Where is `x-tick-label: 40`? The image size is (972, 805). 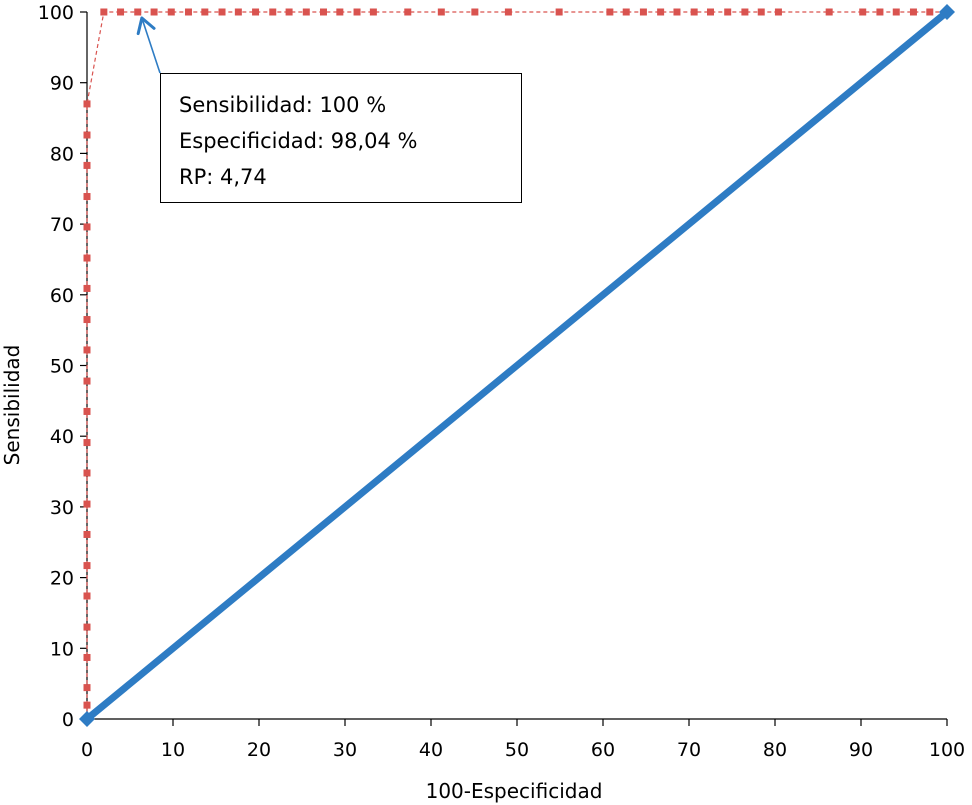
x-tick-label: 40 is located at coordinates (431, 750).